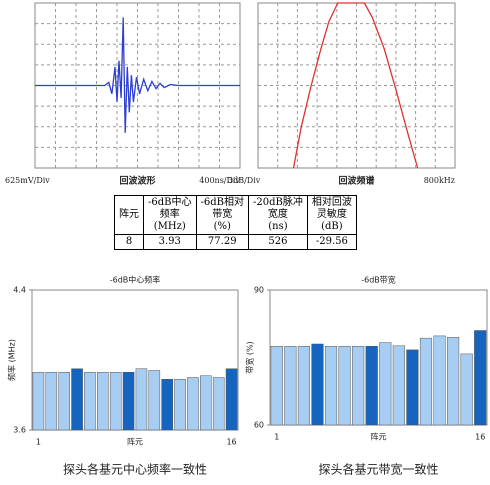 Image resolution: width=490 pixels, height=485 pixels. I want to click on caption: 探头各基元带宽一致性, so click(378, 469).